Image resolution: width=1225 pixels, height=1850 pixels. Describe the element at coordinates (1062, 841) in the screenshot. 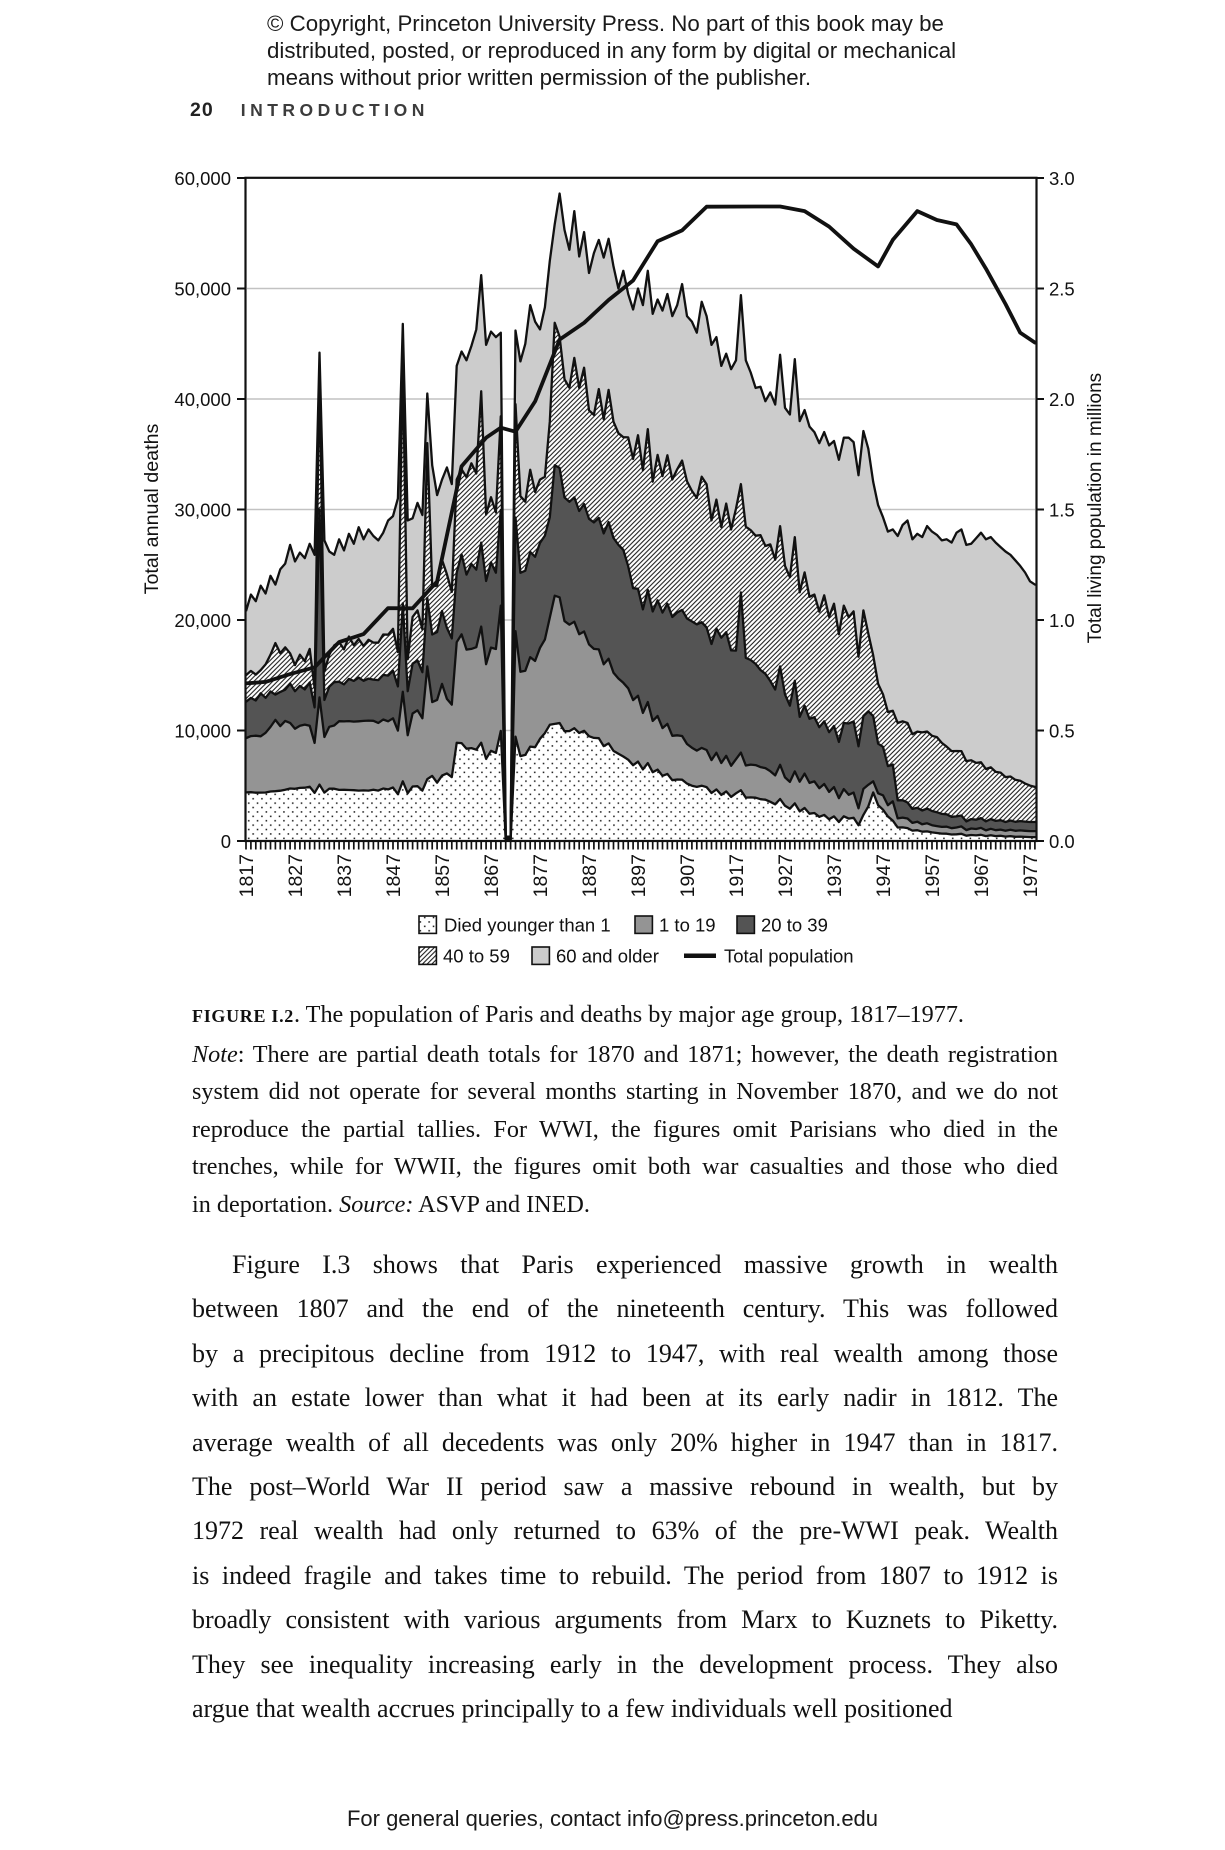

I see `svg-text: 0.0` at that location.